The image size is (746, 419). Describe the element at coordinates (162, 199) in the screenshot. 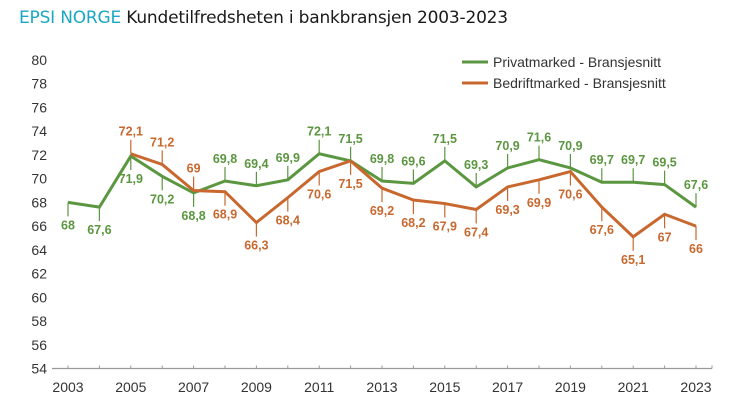

I see `data-label: 70,2` at that location.